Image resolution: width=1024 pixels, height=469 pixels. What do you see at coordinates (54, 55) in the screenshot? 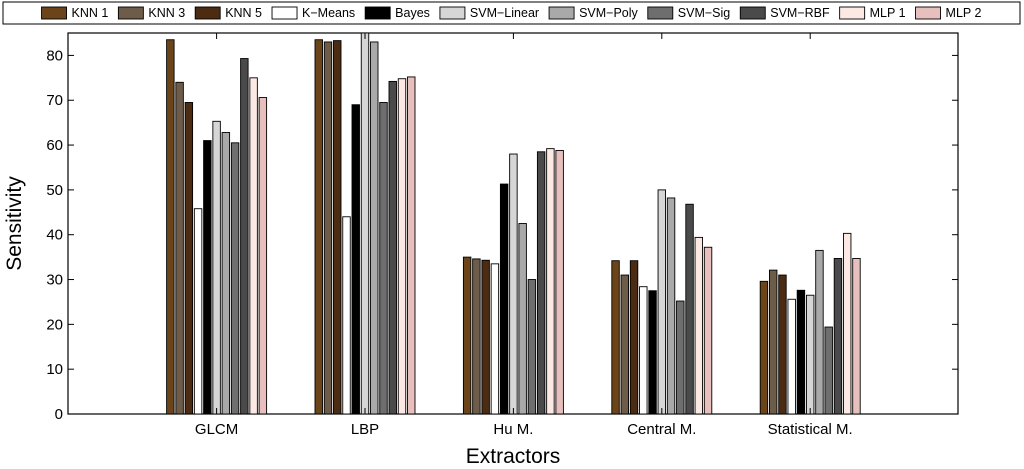
I see `y-tick-label: 80` at bounding box center [54, 55].